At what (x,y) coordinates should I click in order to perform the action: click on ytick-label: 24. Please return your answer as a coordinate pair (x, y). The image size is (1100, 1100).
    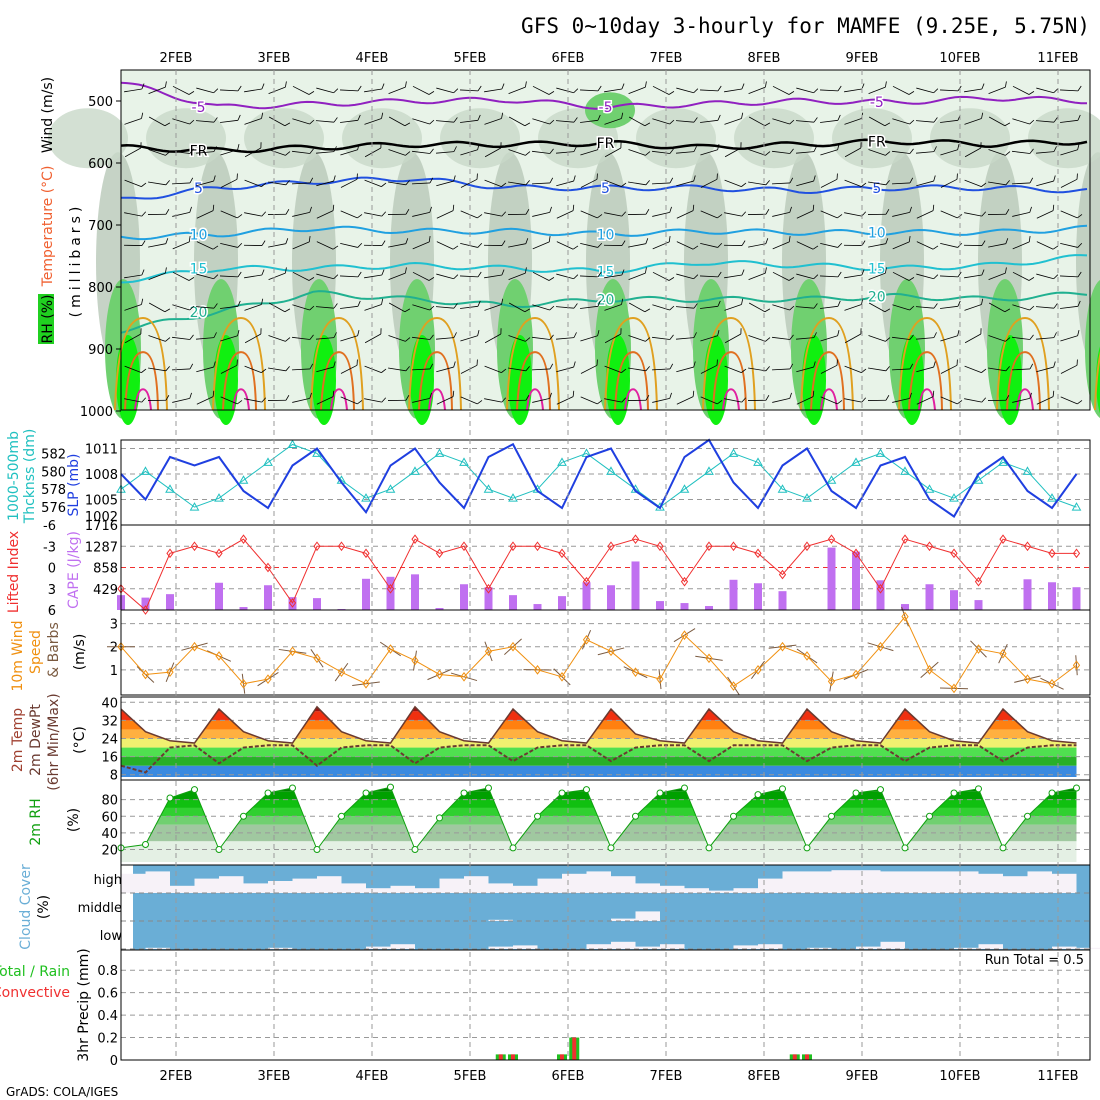
    Looking at the image, I should click on (109, 740).